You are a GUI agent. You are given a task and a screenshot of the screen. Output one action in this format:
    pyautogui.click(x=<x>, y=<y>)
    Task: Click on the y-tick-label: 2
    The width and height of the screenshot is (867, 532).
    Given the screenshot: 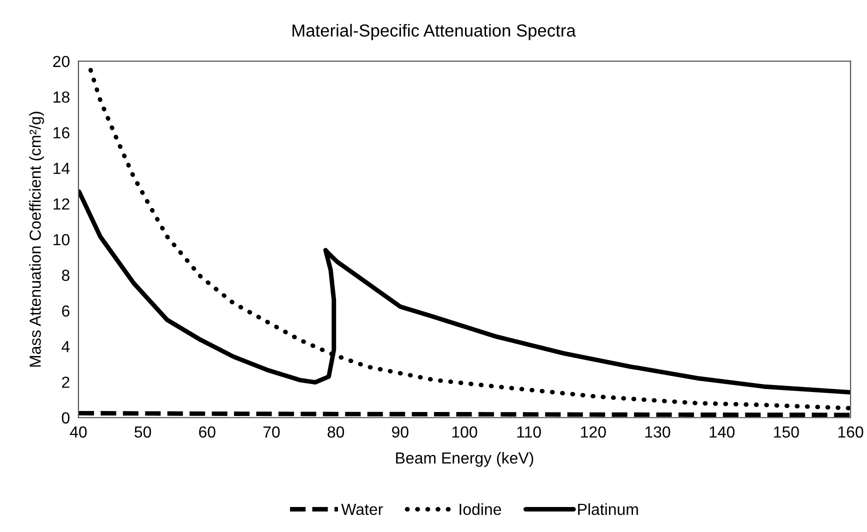 What is the action you would take?
    pyautogui.click(x=66, y=382)
    